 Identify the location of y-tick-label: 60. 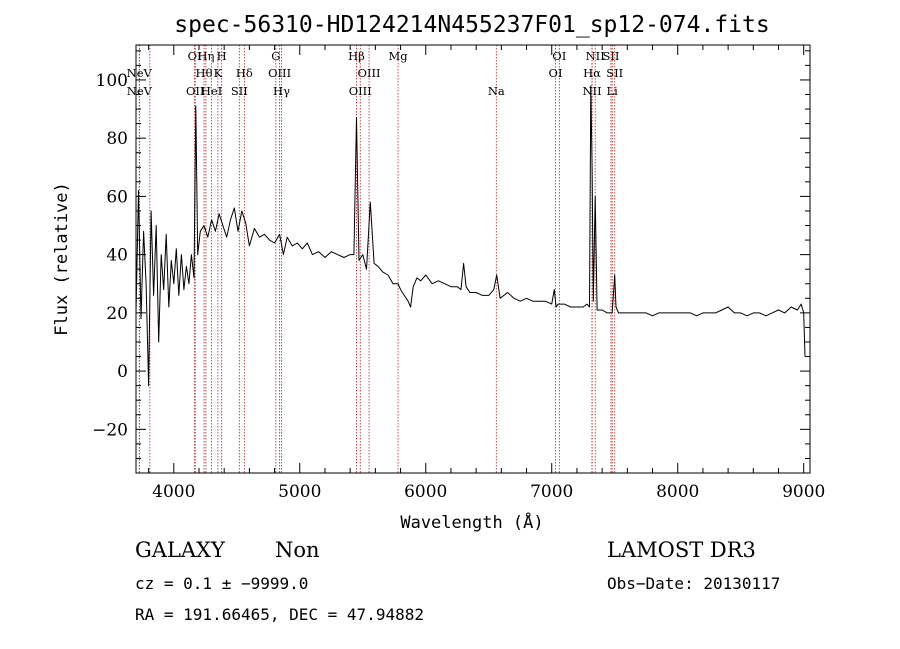
(117, 197).